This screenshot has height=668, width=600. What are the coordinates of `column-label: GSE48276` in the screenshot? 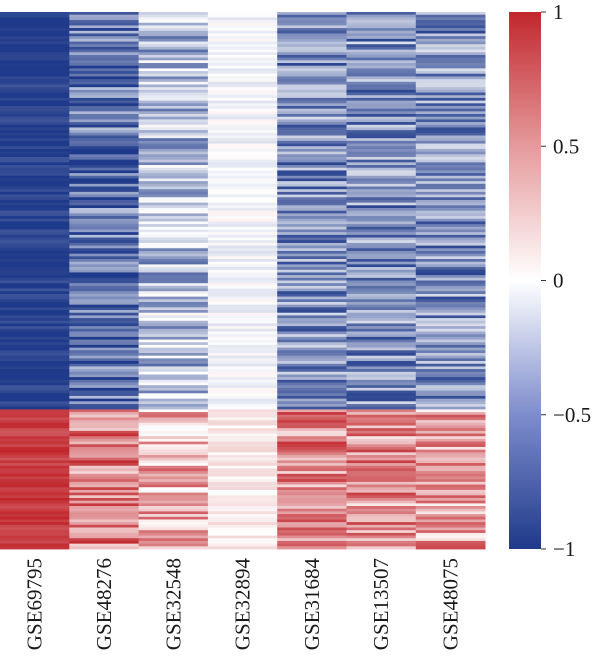 It's located at (104, 604).